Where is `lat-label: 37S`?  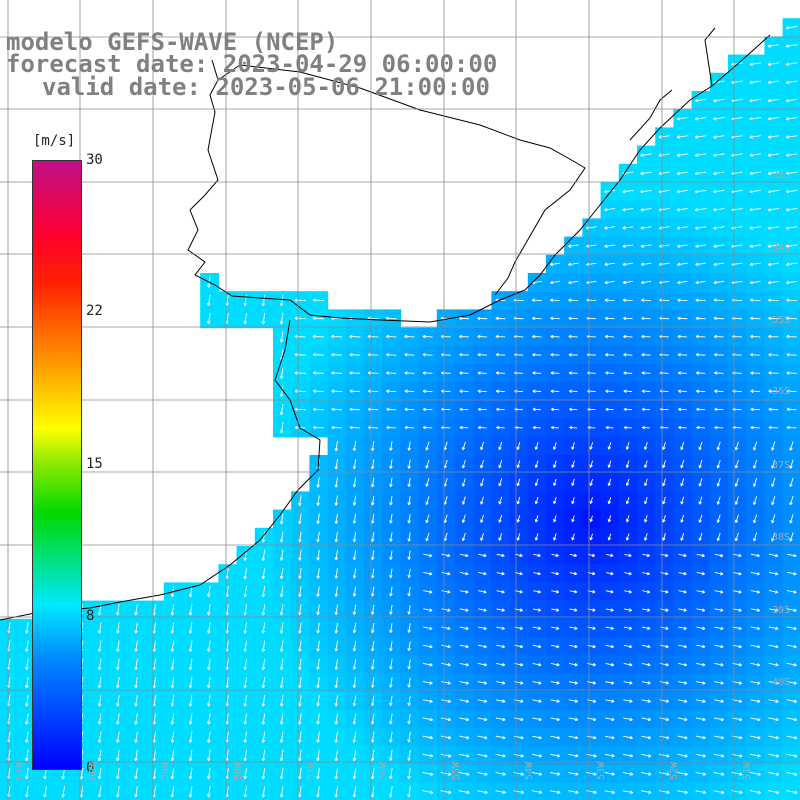
lat-label: 37S is located at coordinates (781, 465).